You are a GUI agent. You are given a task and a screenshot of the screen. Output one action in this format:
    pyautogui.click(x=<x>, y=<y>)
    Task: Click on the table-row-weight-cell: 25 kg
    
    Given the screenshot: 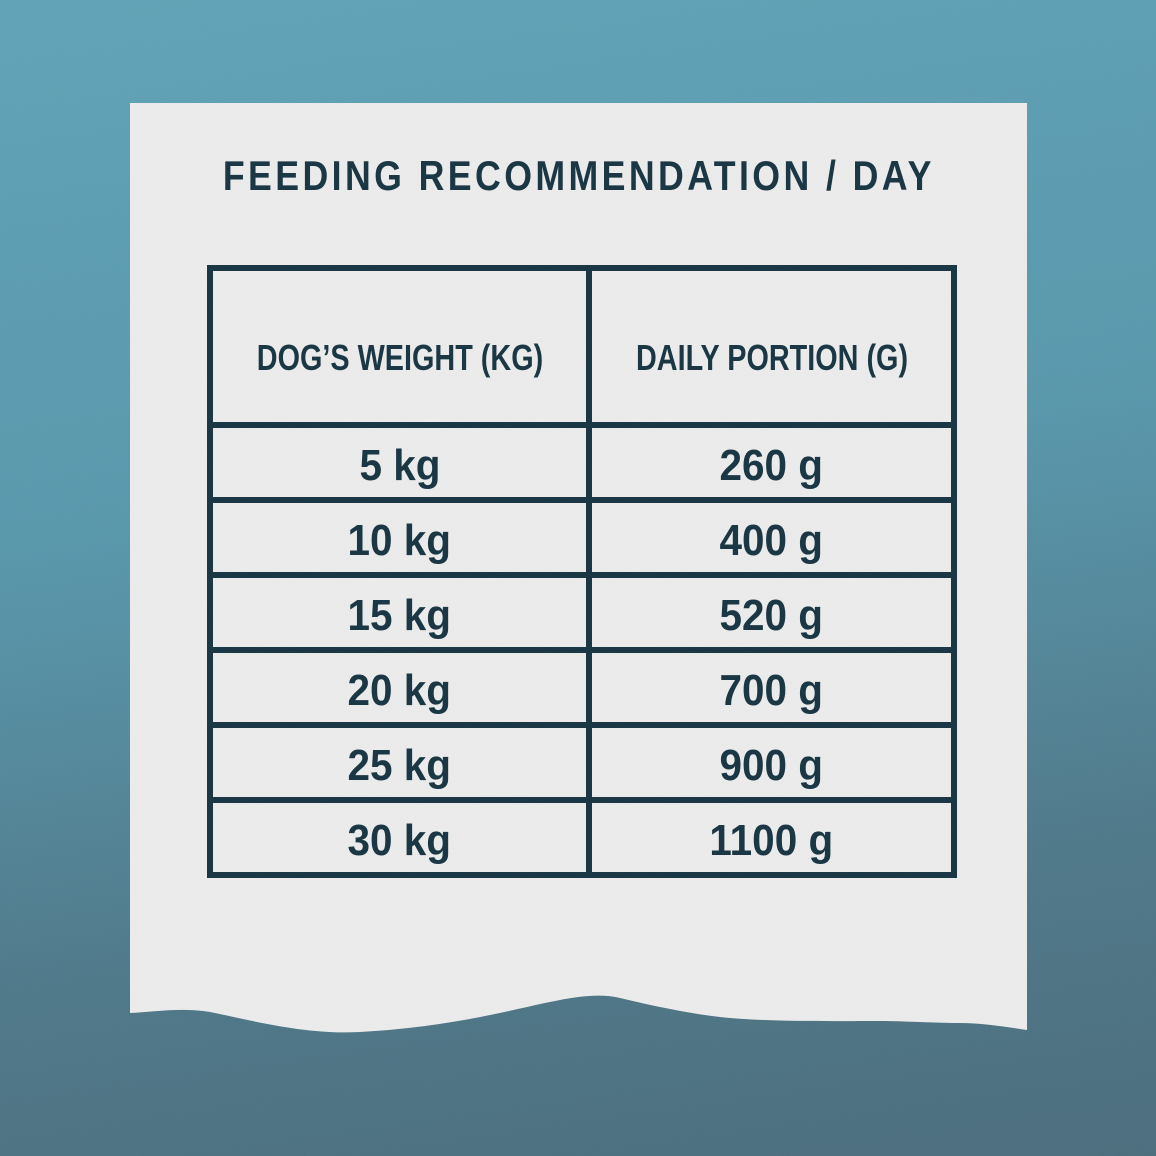 What is the action you would take?
    pyautogui.click(x=400, y=762)
    